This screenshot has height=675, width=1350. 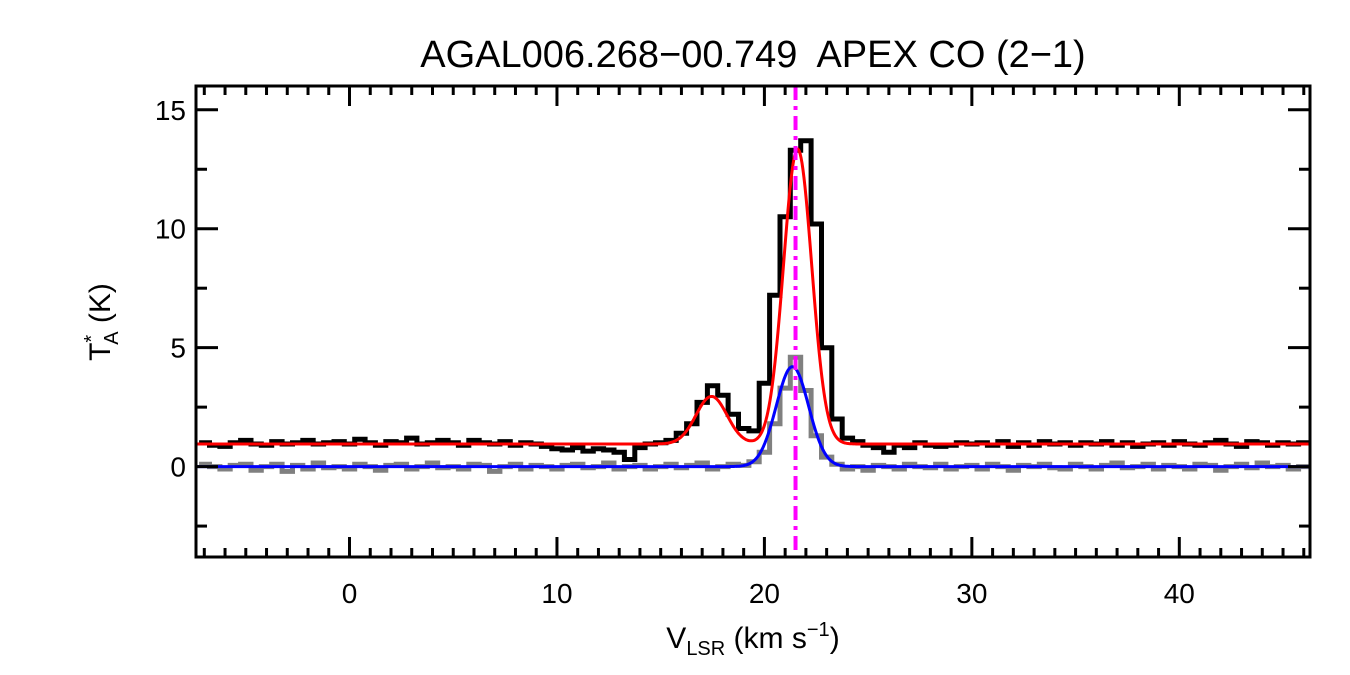 I want to click on x-tick-label: 10, so click(x=556, y=593).